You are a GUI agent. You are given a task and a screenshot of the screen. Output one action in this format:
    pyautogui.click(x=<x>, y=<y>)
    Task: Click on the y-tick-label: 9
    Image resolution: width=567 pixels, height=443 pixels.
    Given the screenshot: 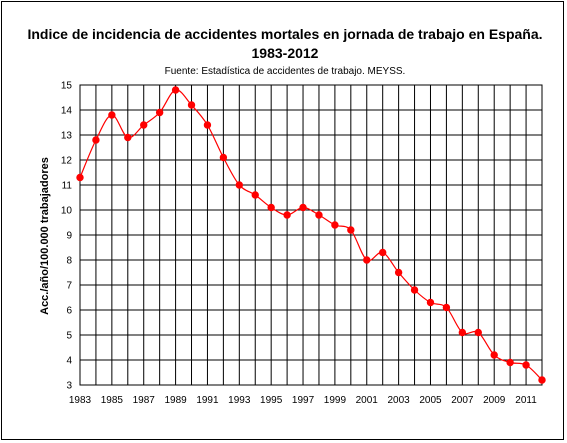 What is the action you would take?
    pyautogui.click(x=69, y=236)
    